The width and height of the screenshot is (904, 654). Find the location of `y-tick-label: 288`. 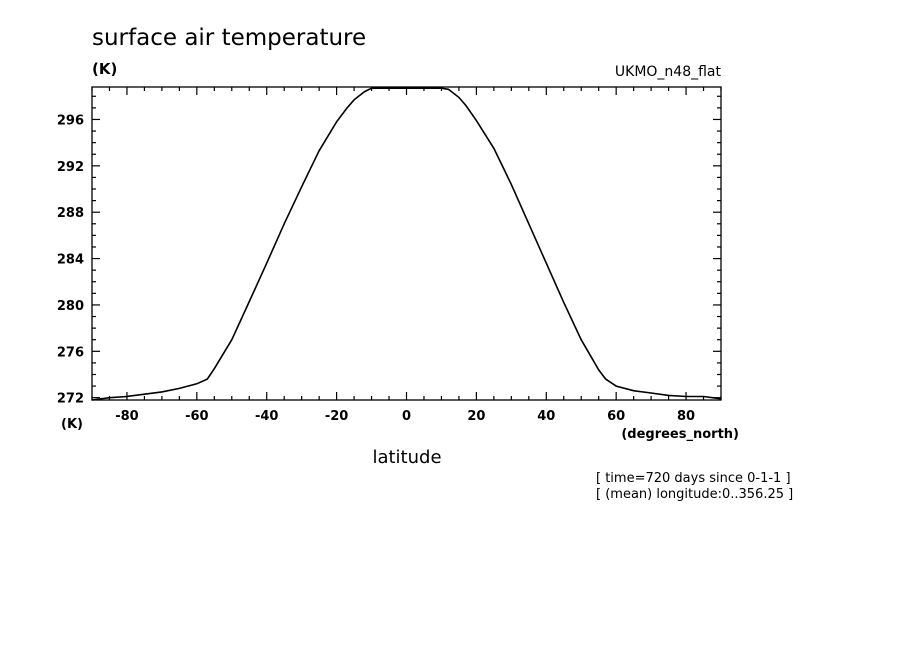

y-tick-label: 288 is located at coordinates (70, 213).